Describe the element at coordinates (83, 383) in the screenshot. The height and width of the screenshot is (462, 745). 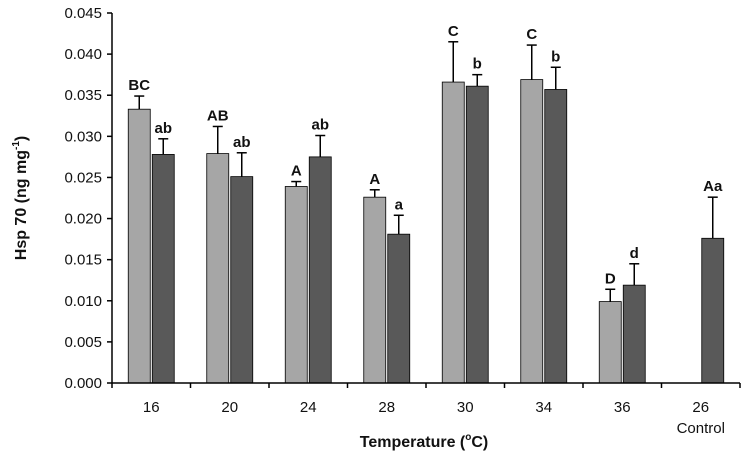
I see `y-tick-label-0: 0.000` at that location.